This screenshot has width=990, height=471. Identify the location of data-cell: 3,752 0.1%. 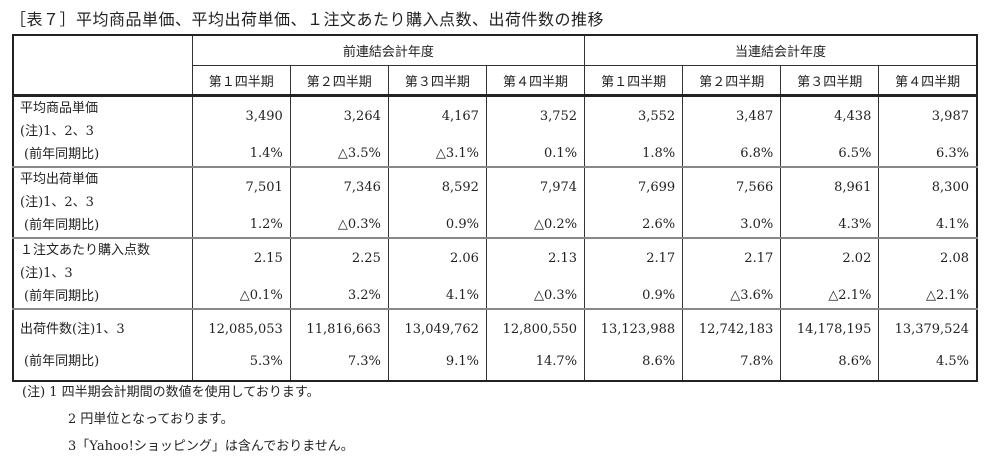
(535, 131).